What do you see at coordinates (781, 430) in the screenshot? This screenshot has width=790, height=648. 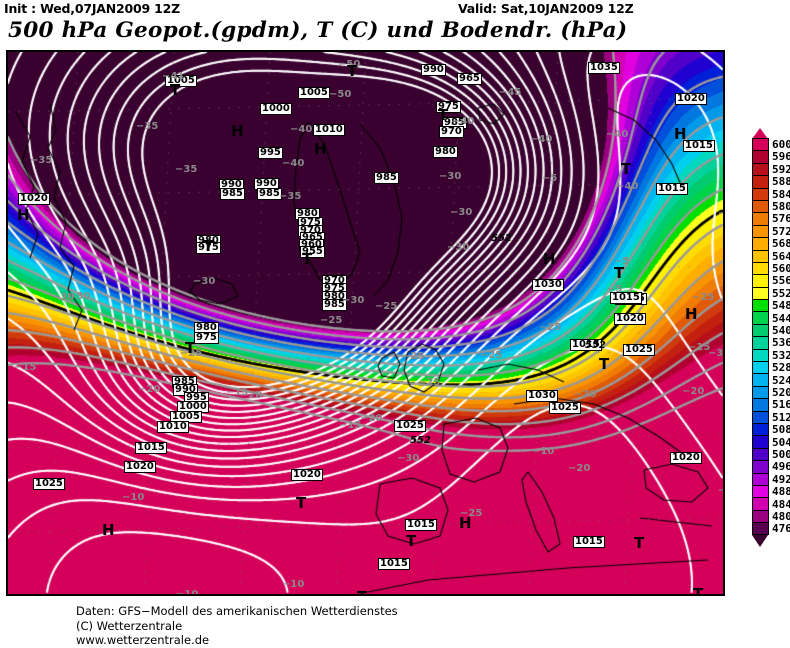 I see `colorbar-tick-label: 508` at bounding box center [781, 430].